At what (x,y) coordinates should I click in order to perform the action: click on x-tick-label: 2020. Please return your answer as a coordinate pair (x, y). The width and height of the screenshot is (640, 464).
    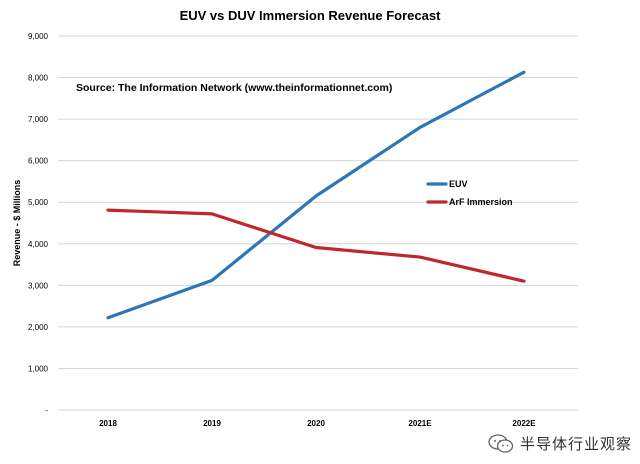
    Looking at the image, I should click on (316, 423).